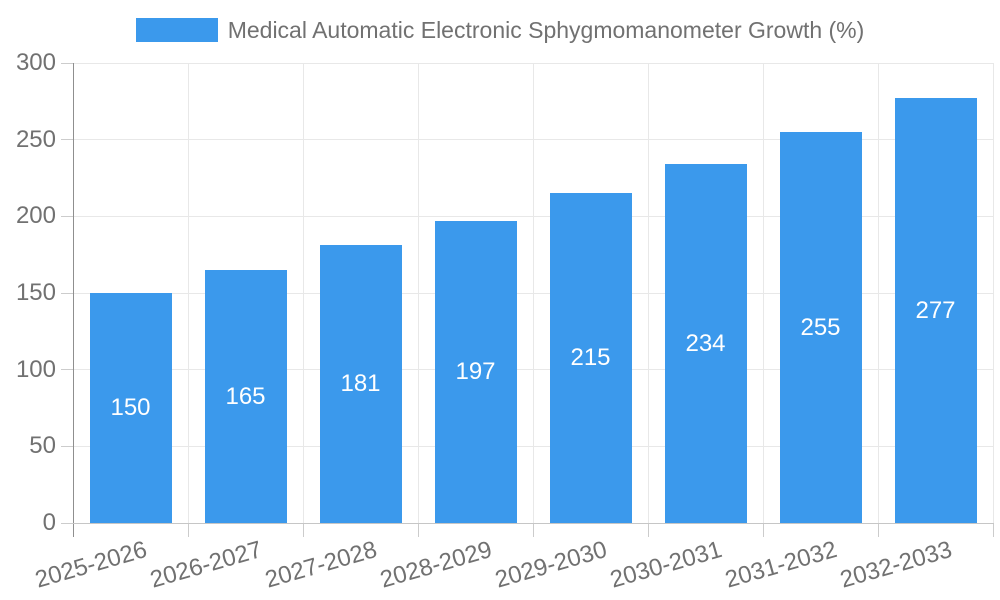 The width and height of the screenshot is (1000, 600). What do you see at coordinates (73, 300) in the screenshot?
I see `y-axis-line` at bounding box center [73, 300].